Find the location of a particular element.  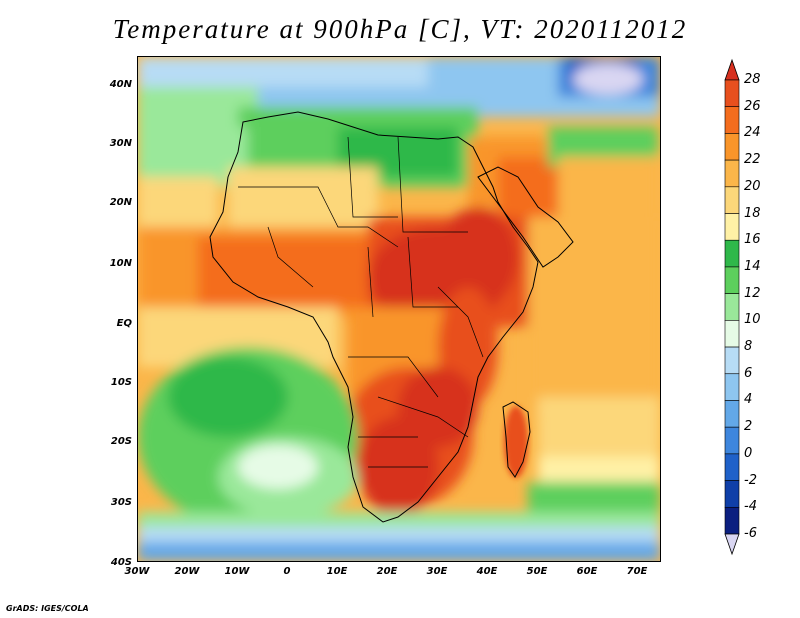

lon-label-20e: 20E is located at coordinates (387, 571).